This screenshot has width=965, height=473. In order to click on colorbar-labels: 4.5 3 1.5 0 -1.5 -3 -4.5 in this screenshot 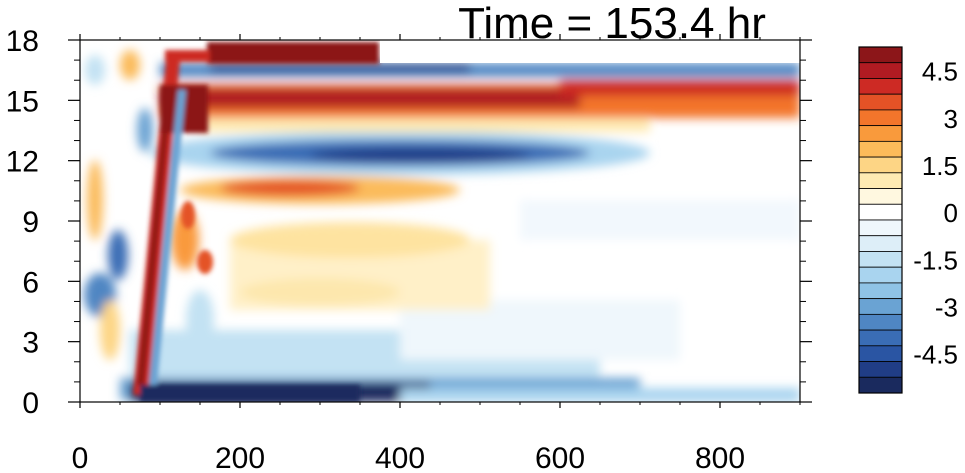, I will do `click(935, 213)`.